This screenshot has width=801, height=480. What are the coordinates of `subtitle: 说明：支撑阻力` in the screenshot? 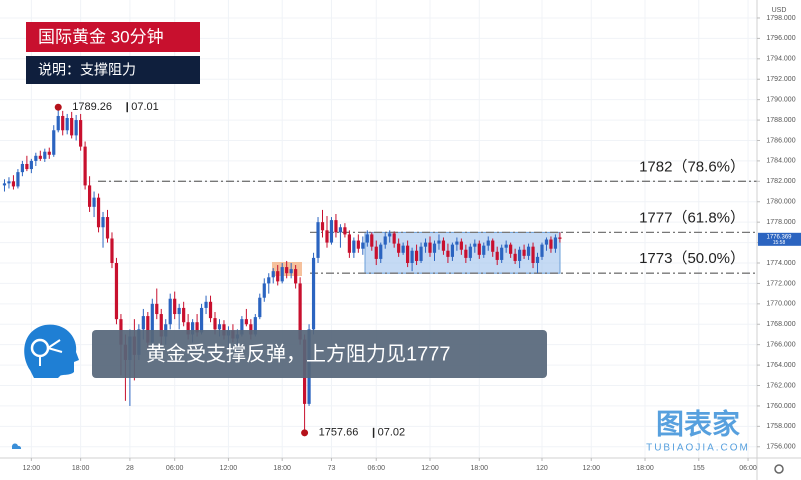 It's located at (87, 70).